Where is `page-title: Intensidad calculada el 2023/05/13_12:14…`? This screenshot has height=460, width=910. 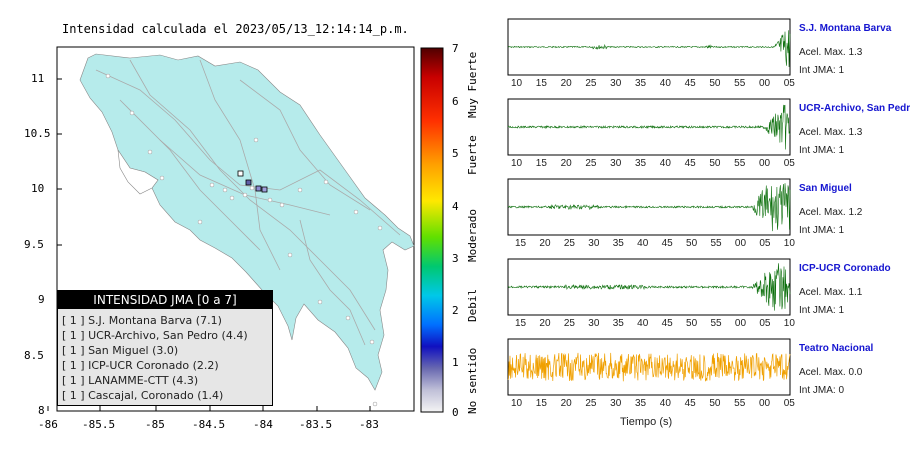 page-title: Intensidad calculada el 2023/05/13_12:14… is located at coordinates (235, 29).